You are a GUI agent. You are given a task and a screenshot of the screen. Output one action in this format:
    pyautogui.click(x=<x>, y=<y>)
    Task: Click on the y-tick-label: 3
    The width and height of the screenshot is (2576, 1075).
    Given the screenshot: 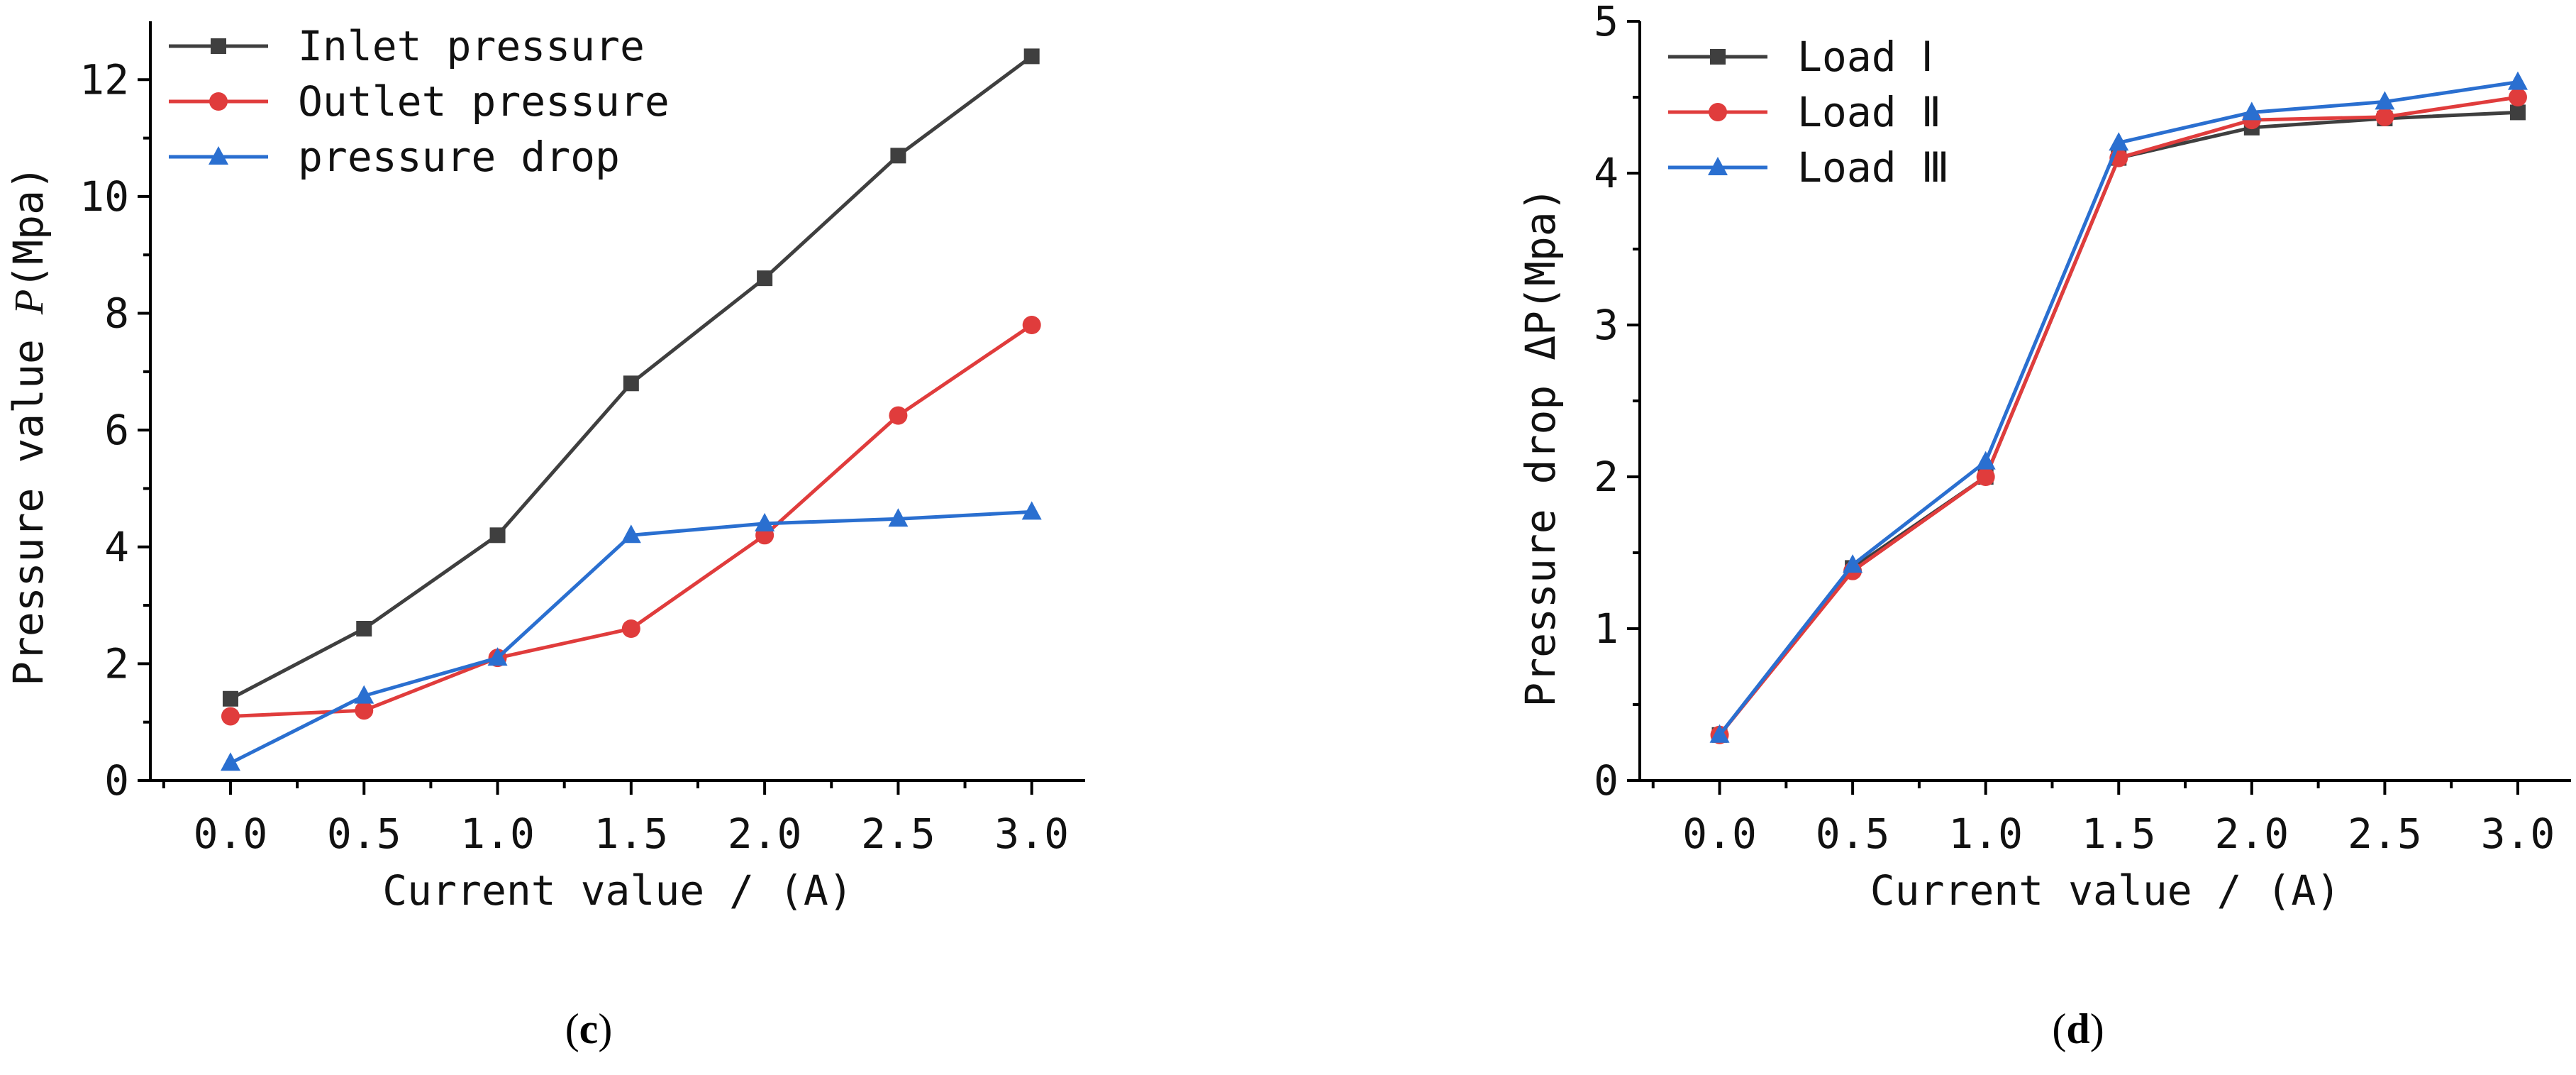 What is the action you would take?
    pyautogui.click(x=1606, y=325)
    